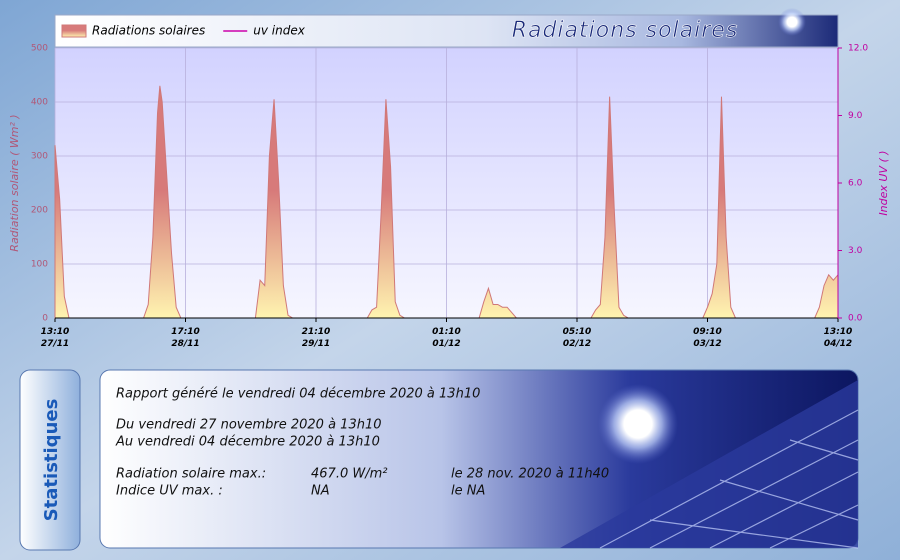 Image resolution: width=900 pixels, height=560 pixels. What do you see at coordinates (625, 30) in the screenshot?
I see `chart-title: Radiations solaires` at bounding box center [625, 30].